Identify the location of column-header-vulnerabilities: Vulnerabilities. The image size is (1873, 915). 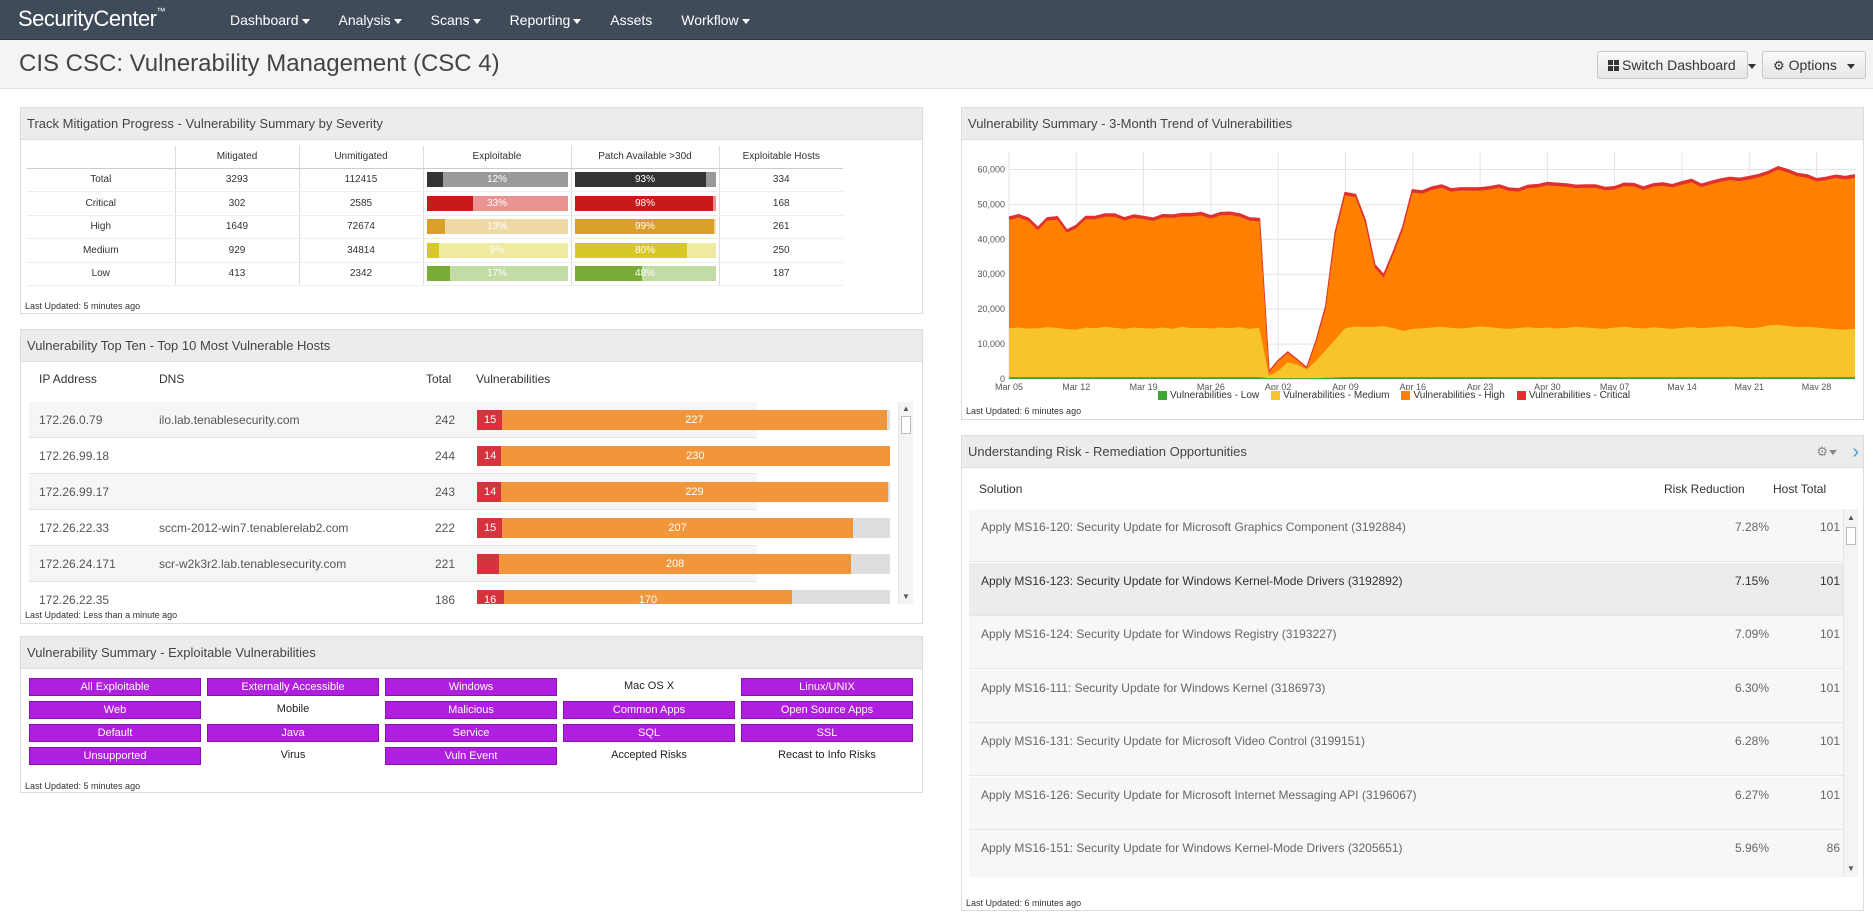
(513, 379).